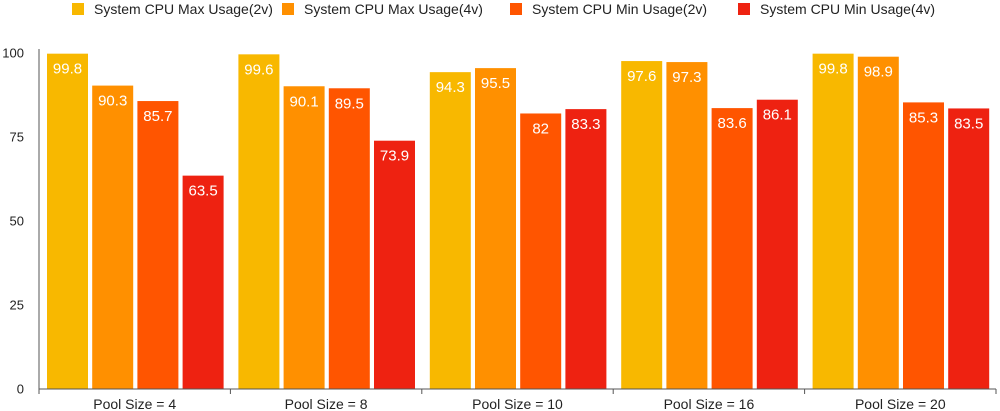 The height and width of the screenshot is (411, 1000). Describe the element at coordinates (17, 137) in the screenshot. I see `y-tick-label: 75` at that location.